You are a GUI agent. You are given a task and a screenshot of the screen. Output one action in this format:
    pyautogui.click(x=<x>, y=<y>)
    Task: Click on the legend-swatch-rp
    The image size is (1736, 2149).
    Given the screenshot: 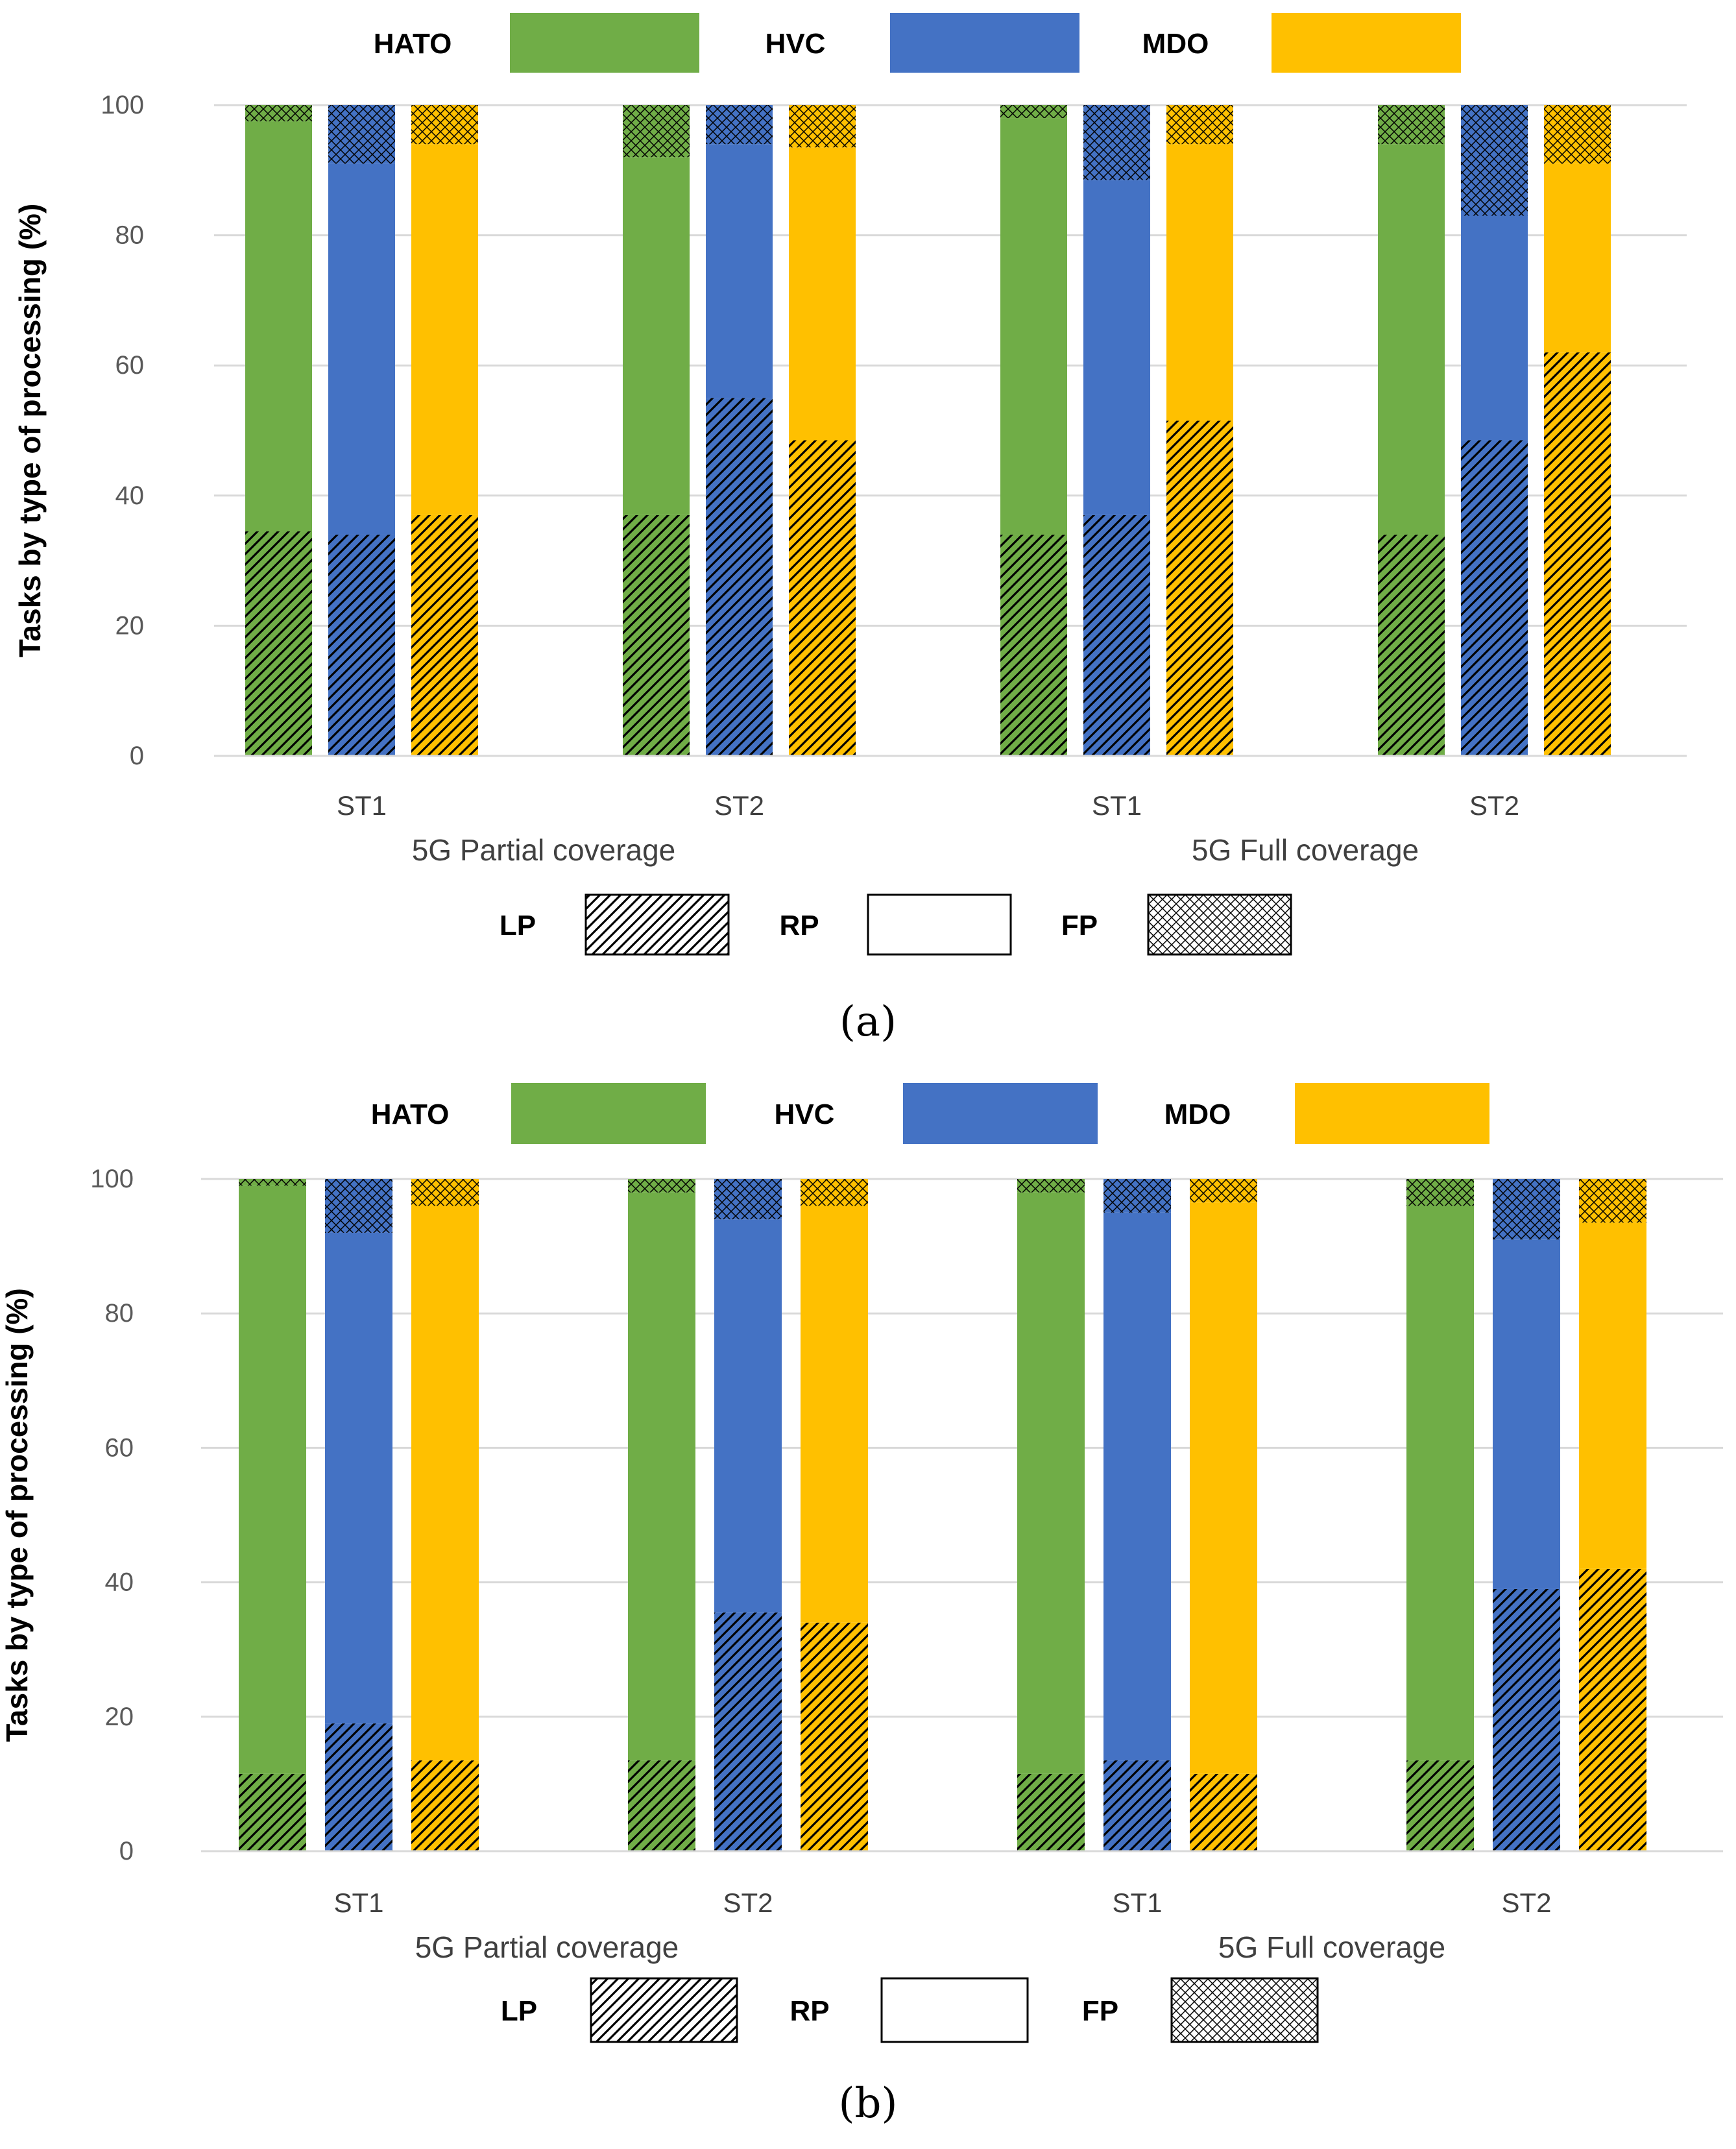 What is the action you would take?
    pyautogui.click(x=939, y=924)
    